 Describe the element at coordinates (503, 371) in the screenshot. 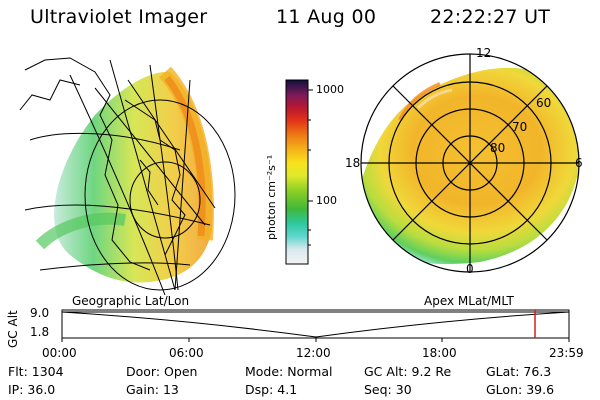

I see `info-glat-label: GLat:` at that location.